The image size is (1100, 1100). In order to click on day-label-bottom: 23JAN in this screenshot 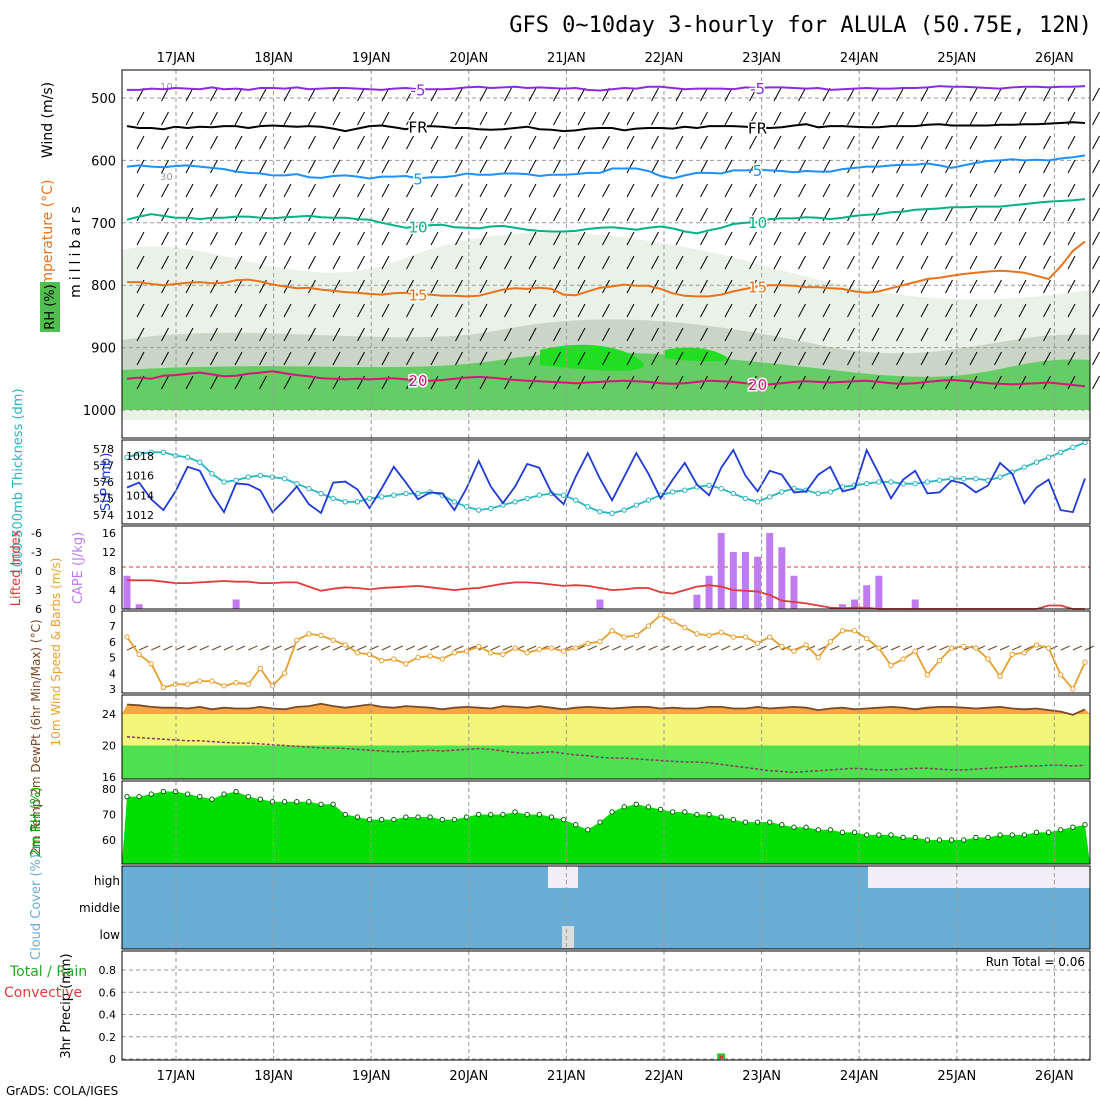, I will do `click(761, 1076)`.